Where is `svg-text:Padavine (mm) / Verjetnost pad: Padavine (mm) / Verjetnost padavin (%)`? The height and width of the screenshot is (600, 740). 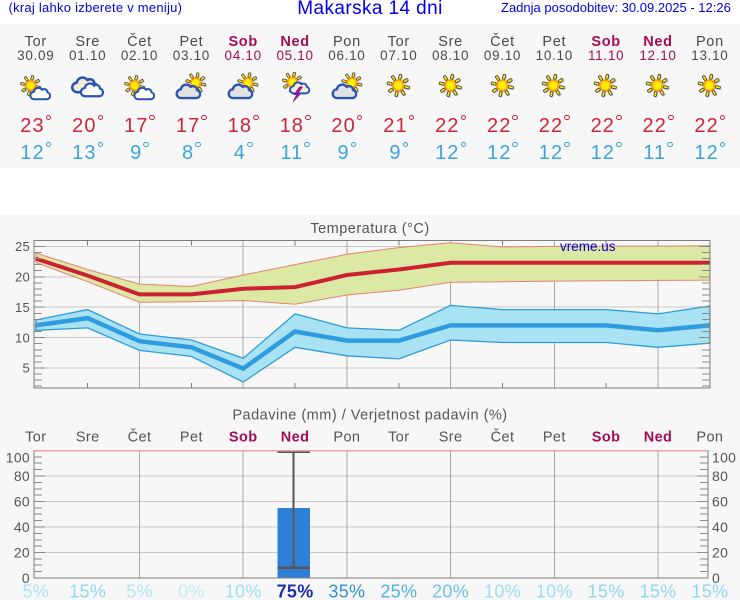 svg-text:Padavine (mm) / Verjetnost pad: Padavine (mm) / Verjetnost padavin (%) is located at coordinates (369, 416).